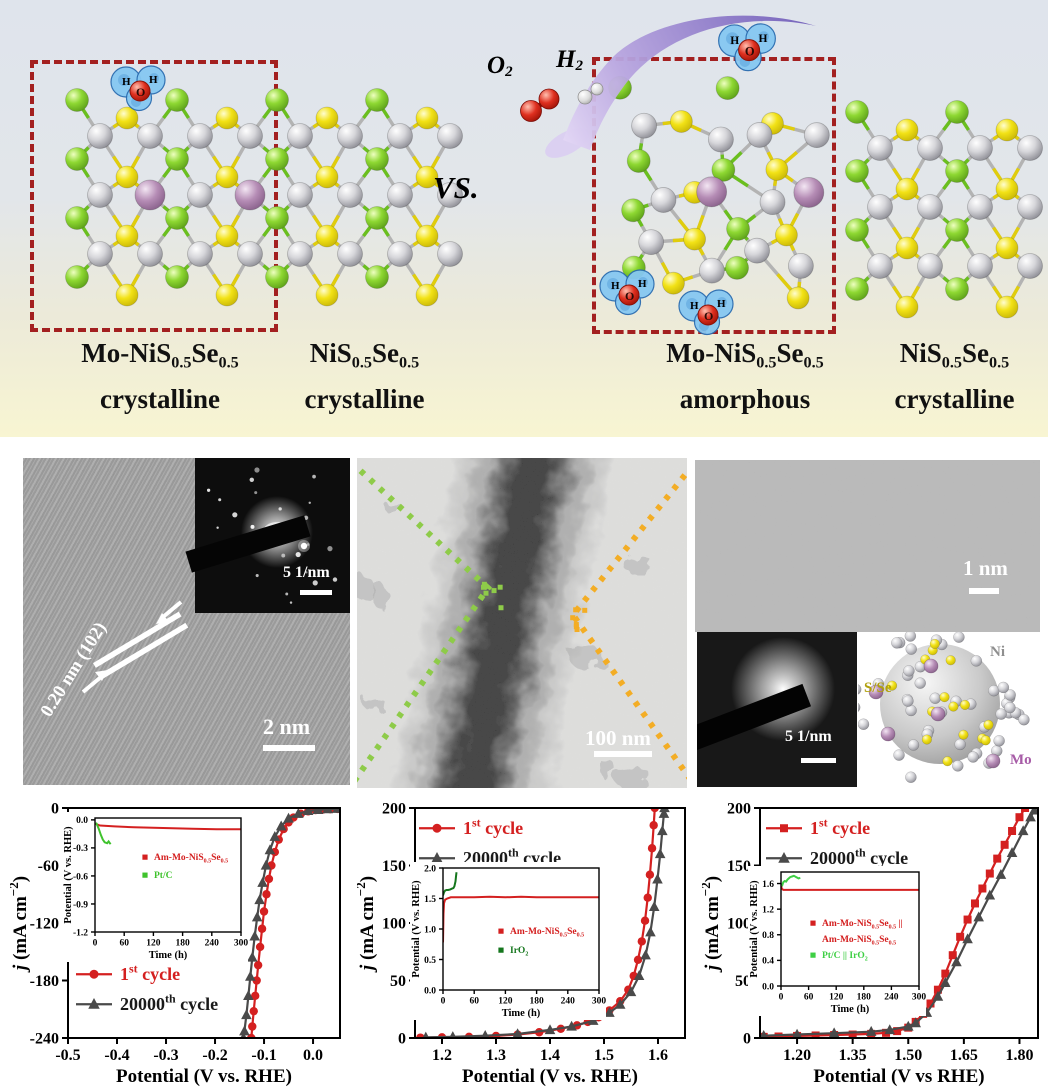 Image resolution: width=1048 pixels, height=1092 pixels. What do you see at coordinates (204, 1076) in the screenshot?
I see `x-axis-label: Potential (V vs. RHE)` at bounding box center [204, 1076].